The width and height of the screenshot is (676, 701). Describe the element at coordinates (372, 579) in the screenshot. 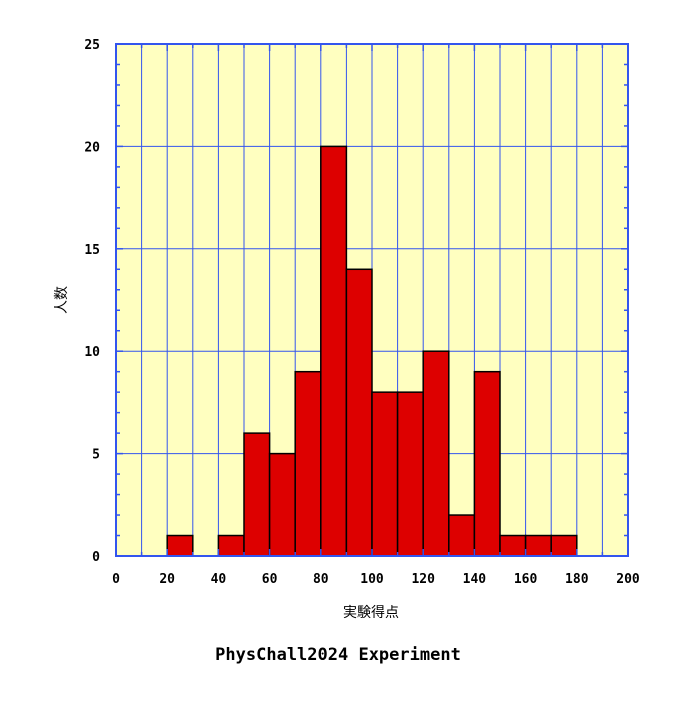

I see `x-tick-label: 100` at that location.